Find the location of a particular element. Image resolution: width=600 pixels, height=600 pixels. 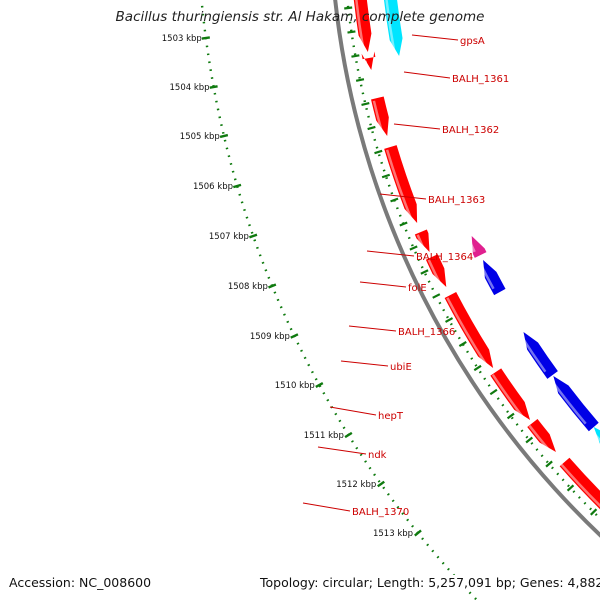

gene-gpsA is located at coordinates (362, 26).